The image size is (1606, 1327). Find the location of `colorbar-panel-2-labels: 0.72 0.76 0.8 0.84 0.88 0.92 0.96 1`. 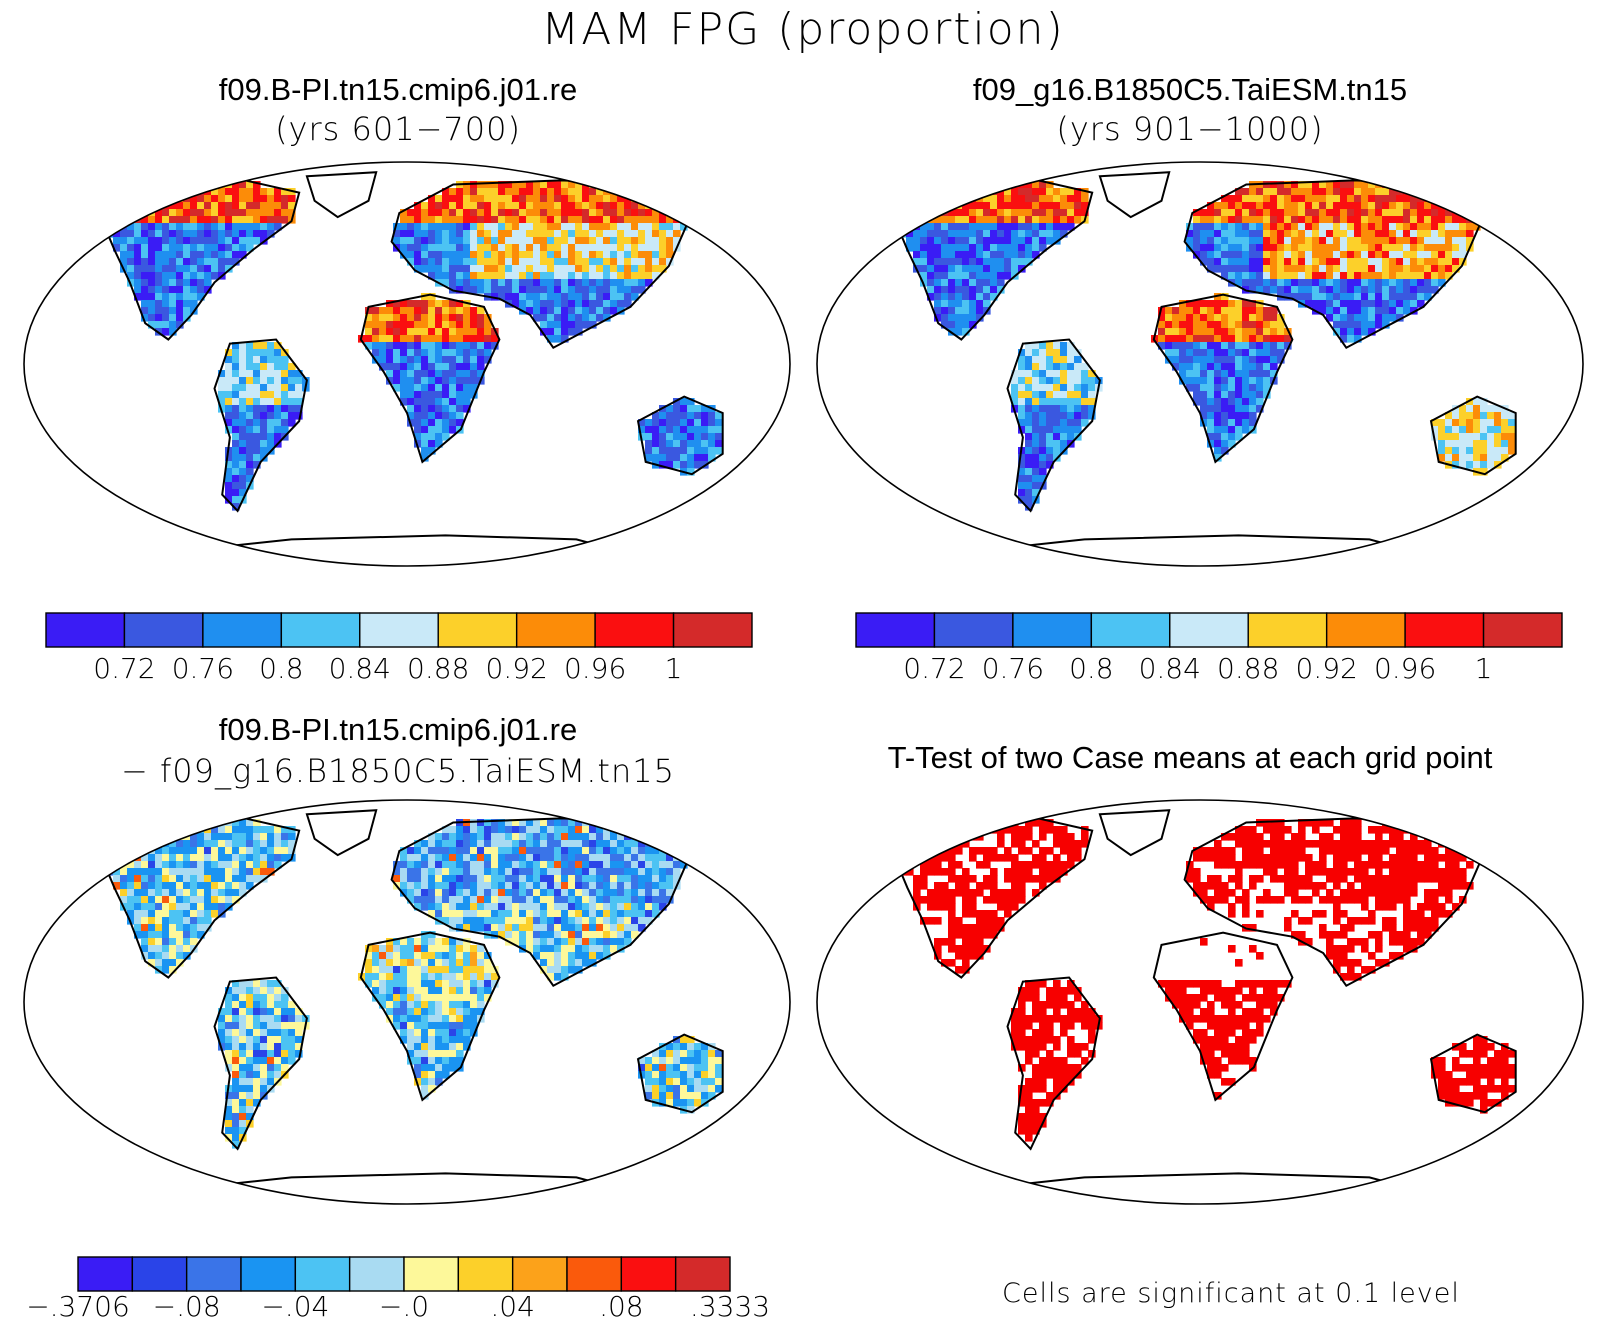

colorbar-panel-2-labels: 0.72 0.76 0.8 0.84 0.88 0.92 0.96 1 is located at coordinates (1209, 669).